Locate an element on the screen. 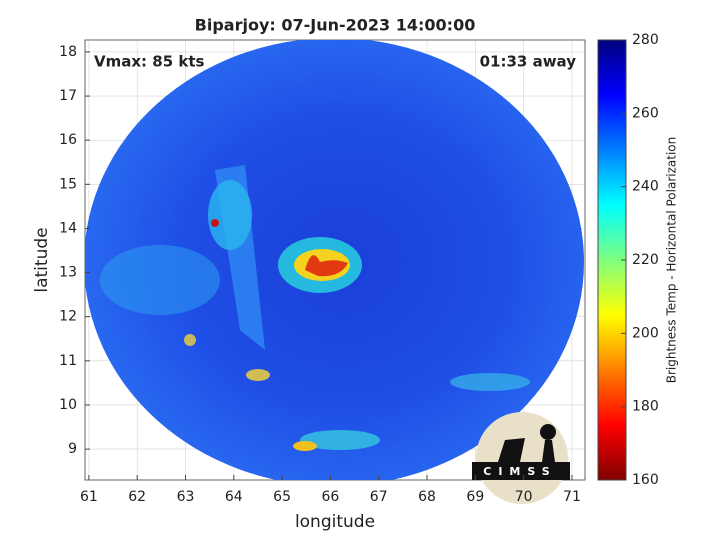 The width and height of the screenshot is (720, 544). y-tick-label: 15 is located at coordinates (68, 184).